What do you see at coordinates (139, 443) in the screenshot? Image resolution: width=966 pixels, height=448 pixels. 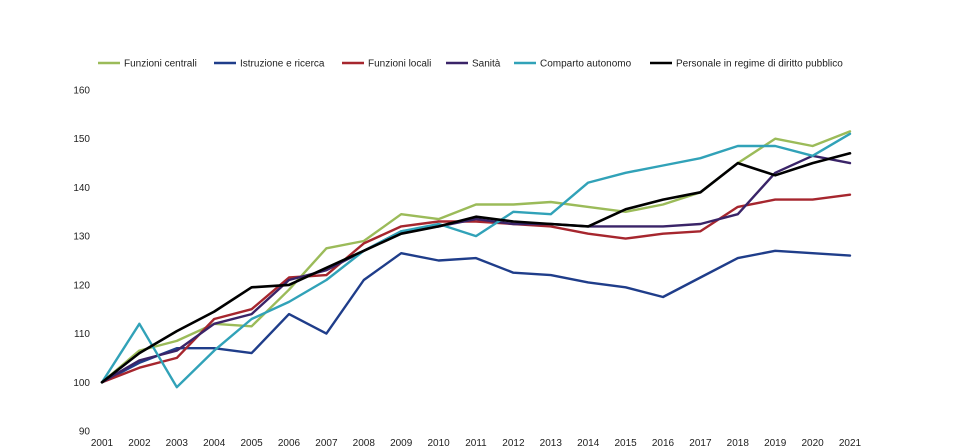 I see `x-tick-label: 2002` at bounding box center [139, 443].